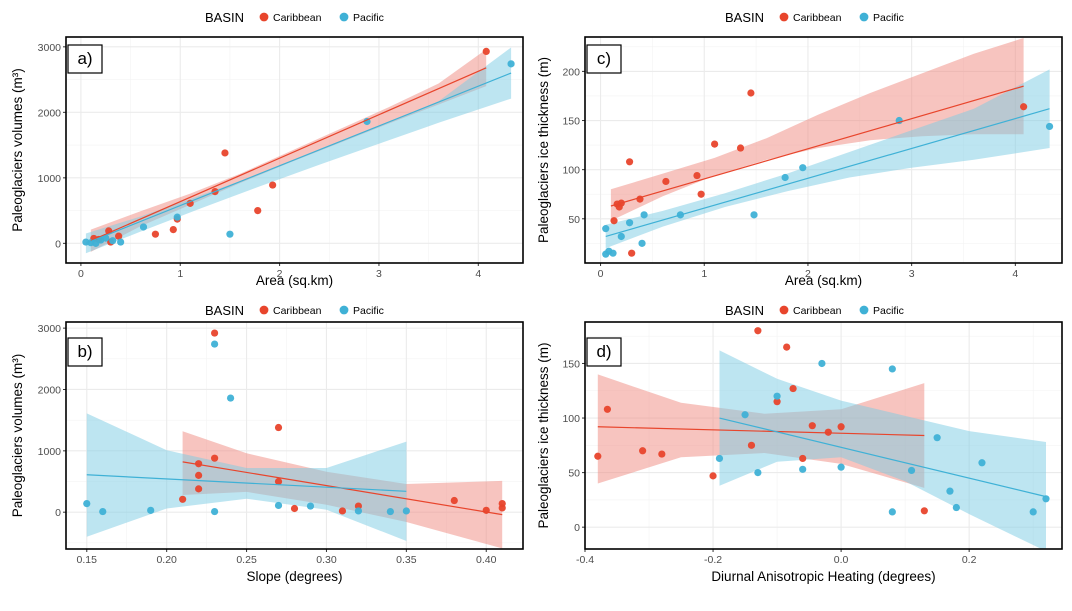 The image size is (1072, 611). I want to click on y-tick-label: 3000, so click(50, 329).